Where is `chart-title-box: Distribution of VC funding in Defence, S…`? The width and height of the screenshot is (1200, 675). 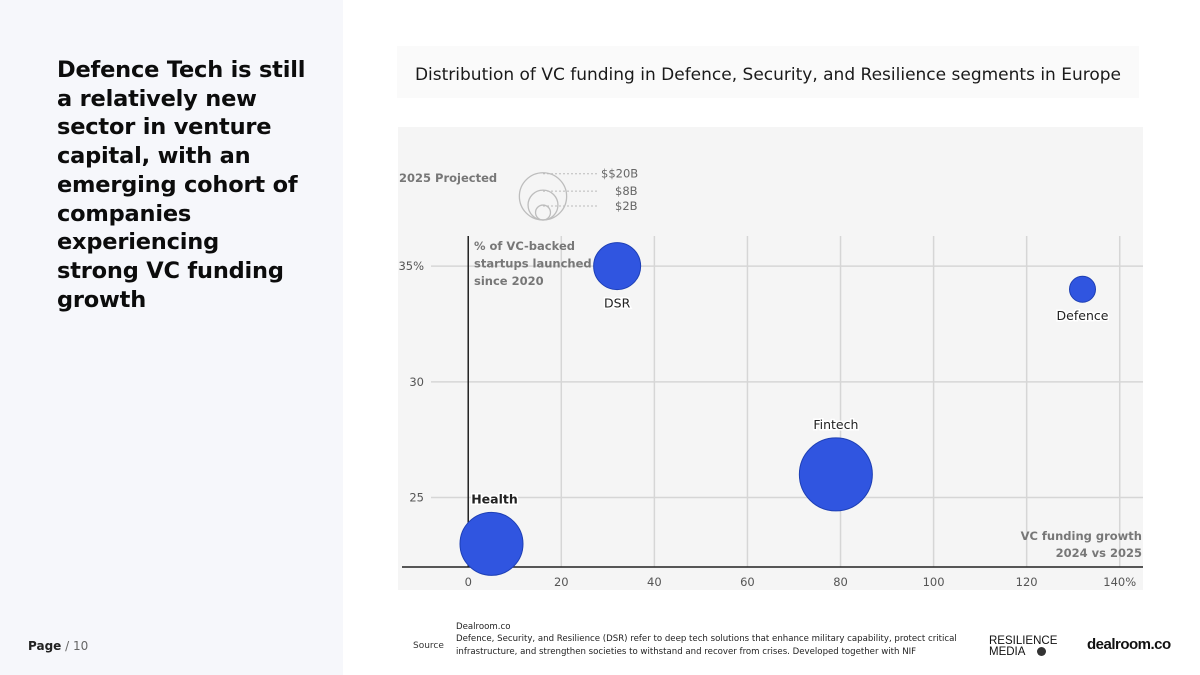
chart-title-box: Distribution of VC funding in Defence, S… is located at coordinates (768, 72).